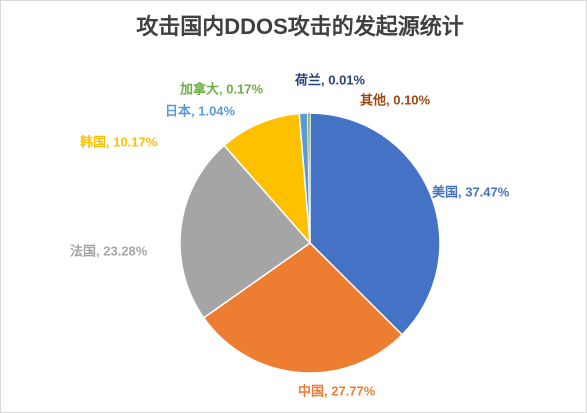  I want to click on data-label: 荷兰, 0.01%, so click(330, 79).